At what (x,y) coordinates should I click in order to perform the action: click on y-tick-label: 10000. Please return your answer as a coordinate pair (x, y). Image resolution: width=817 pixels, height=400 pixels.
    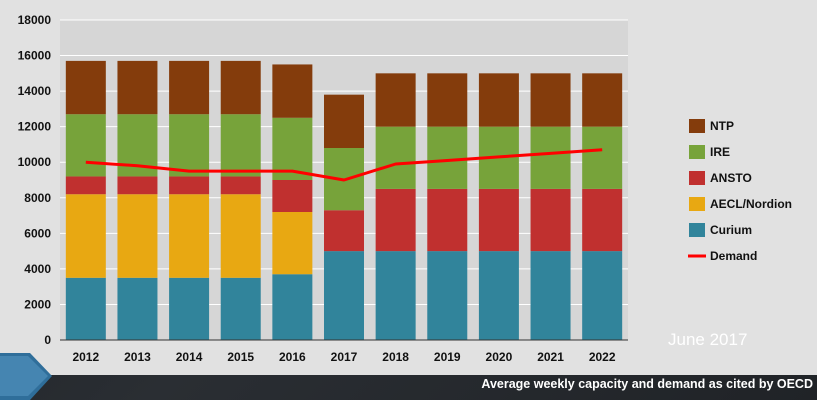
    Looking at the image, I should click on (35, 162).